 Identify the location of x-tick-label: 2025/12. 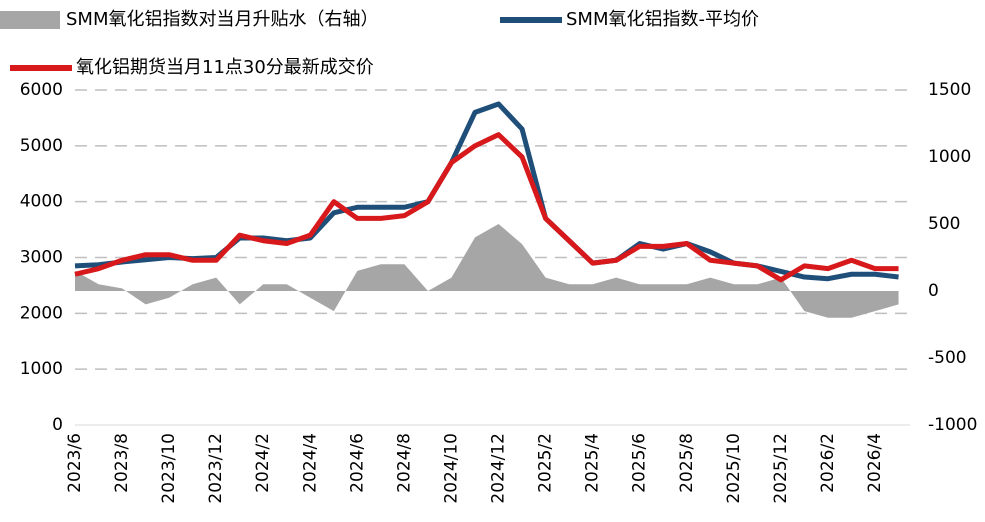
(781, 468).